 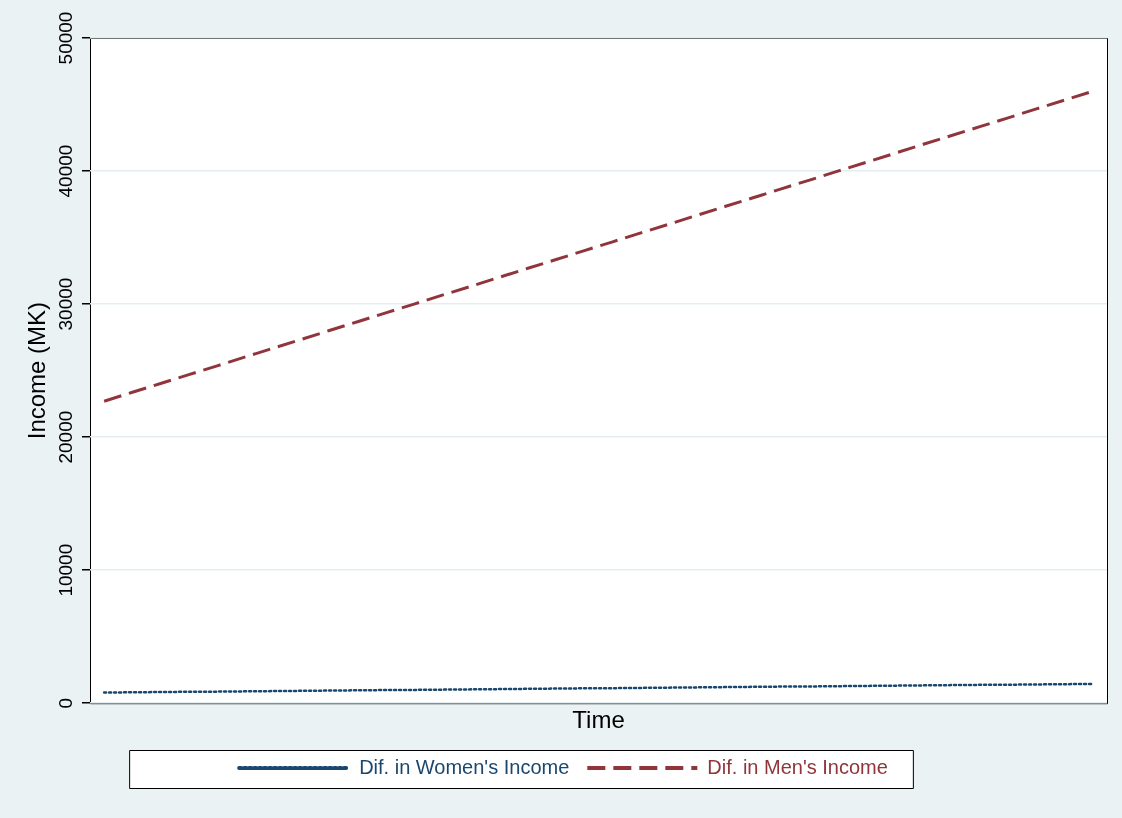 I want to click on y-tick-label: 20000, so click(x=65, y=437).